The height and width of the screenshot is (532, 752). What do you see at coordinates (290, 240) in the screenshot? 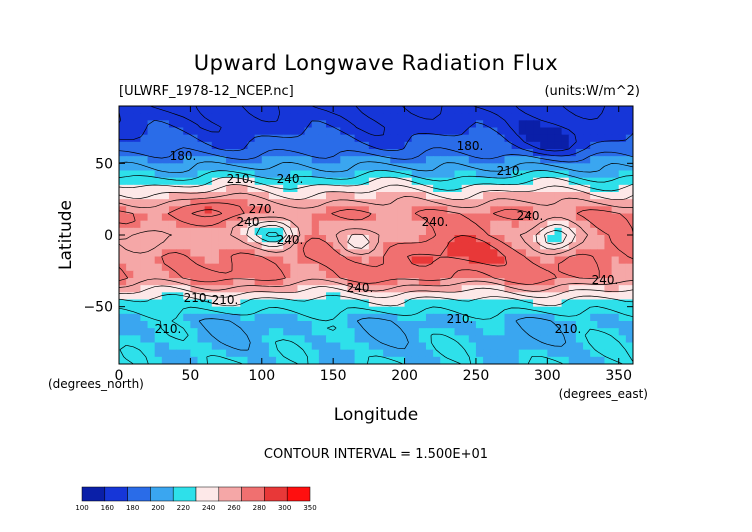
I see `contour-label: 240.` at bounding box center [290, 240].